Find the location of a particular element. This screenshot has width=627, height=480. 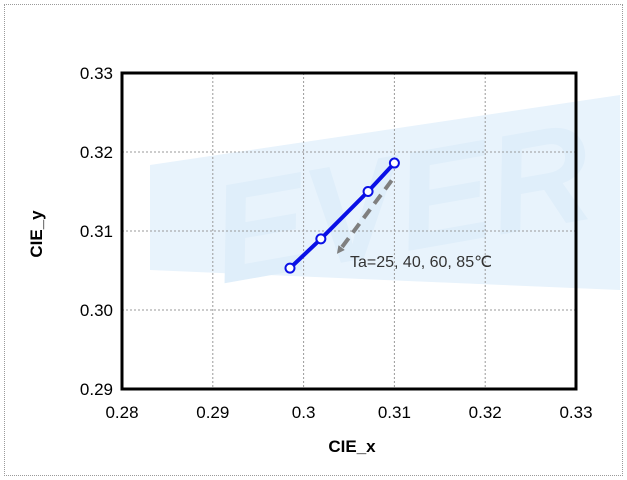

x-tick-label: 0.32 is located at coordinates (485, 412).